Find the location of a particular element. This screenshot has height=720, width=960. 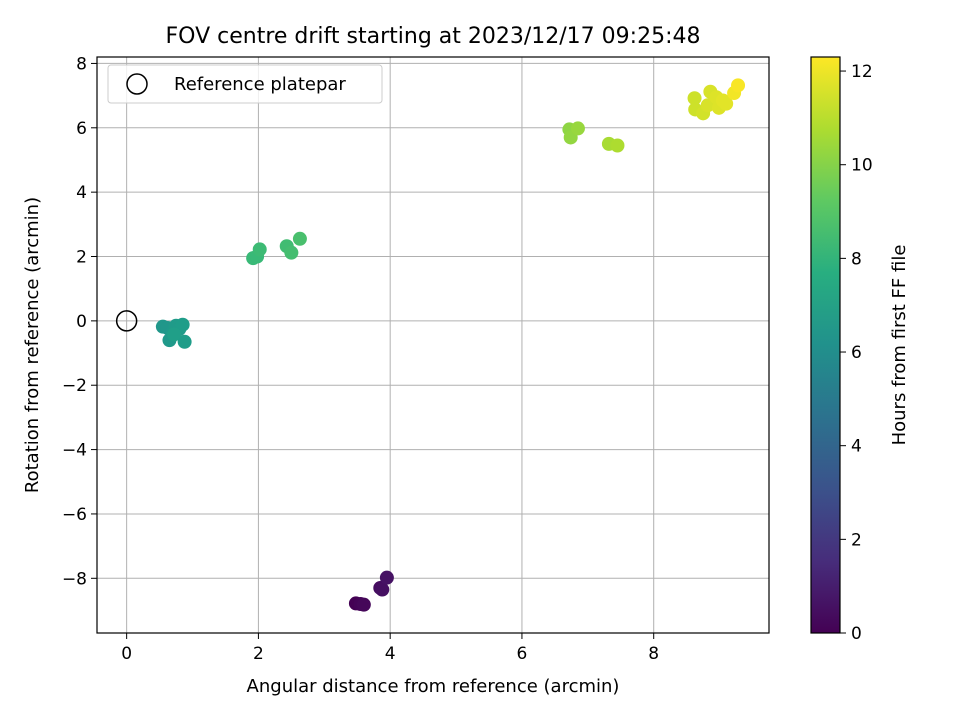

y-tick-label: 2 is located at coordinates (81, 258).